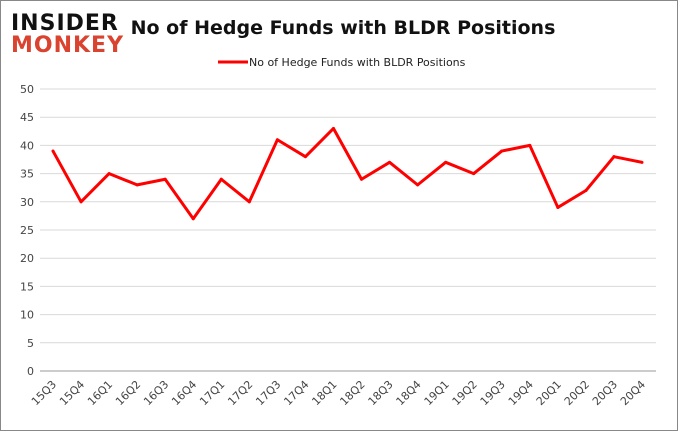 The width and height of the screenshot is (678, 431). What do you see at coordinates (27, 174) in the screenshot?
I see `y-tick-label: 35` at bounding box center [27, 174].